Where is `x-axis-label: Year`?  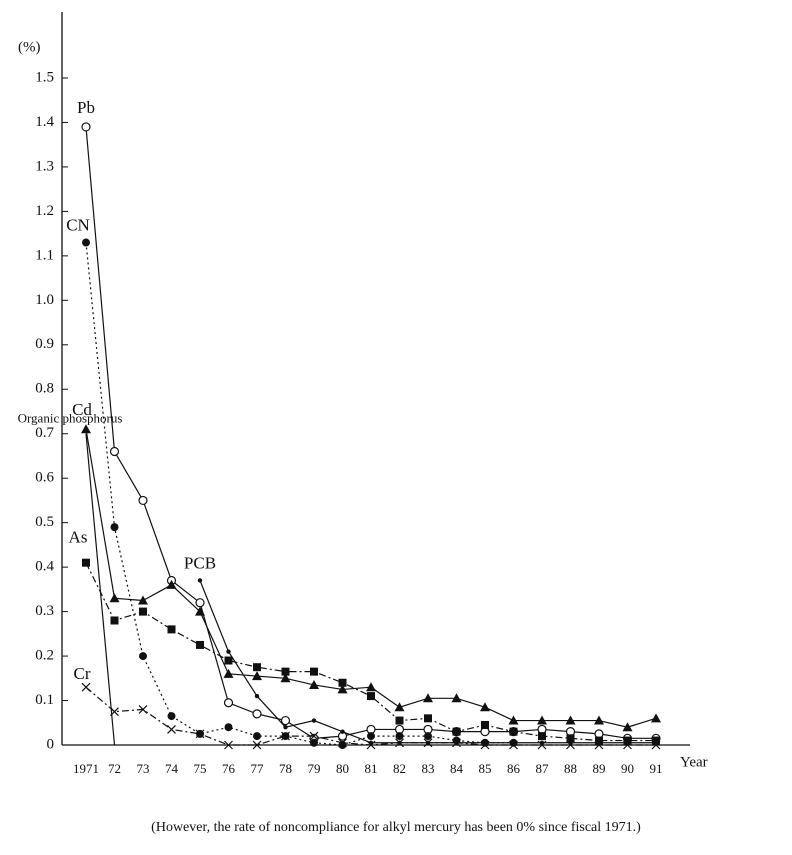 x-axis-label: Year is located at coordinates (694, 762).